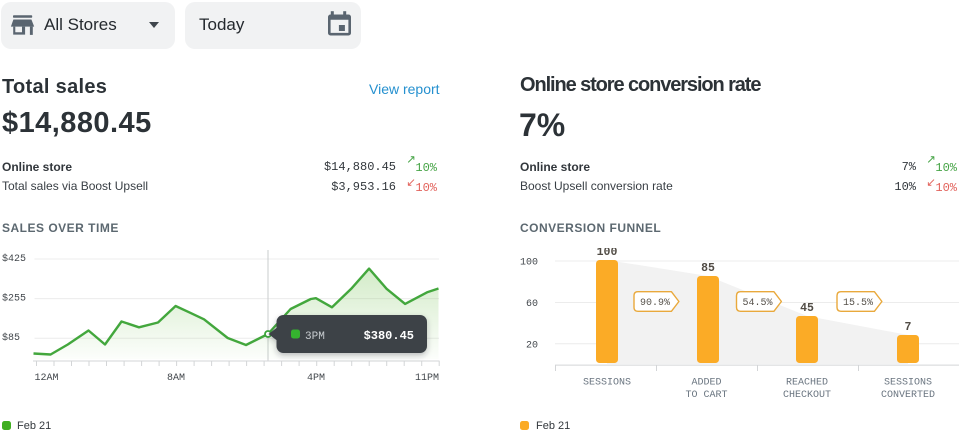  What do you see at coordinates (757, 303) in the screenshot?
I see `svg-text: 54.5%` at bounding box center [757, 303].